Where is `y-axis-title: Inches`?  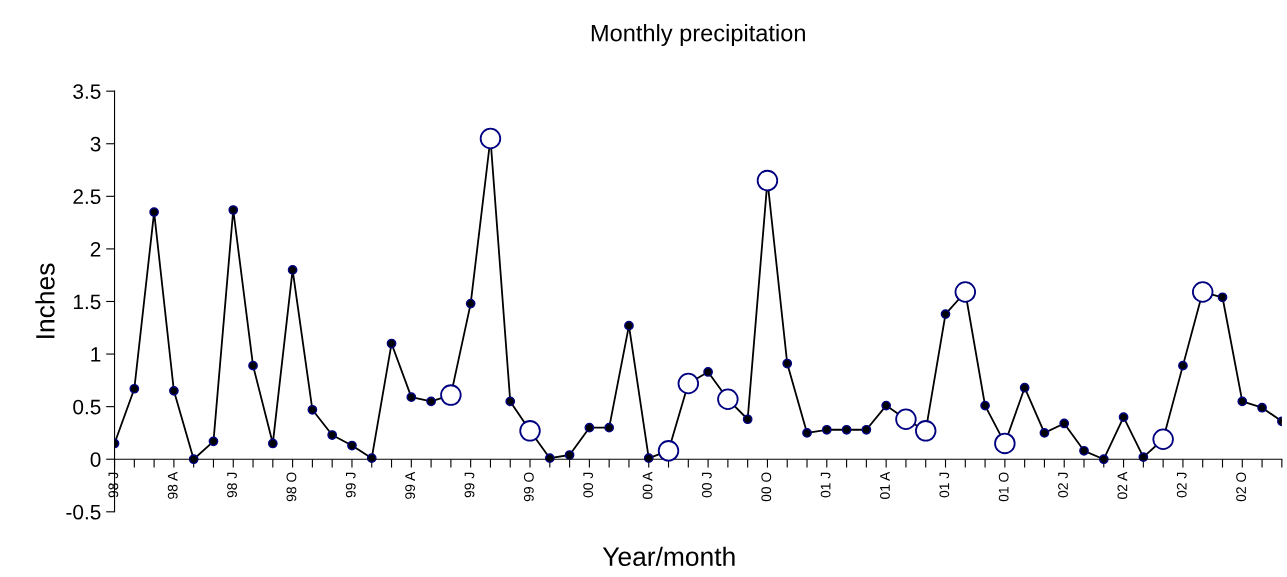 y-axis-title: Inches is located at coordinates (45, 300).